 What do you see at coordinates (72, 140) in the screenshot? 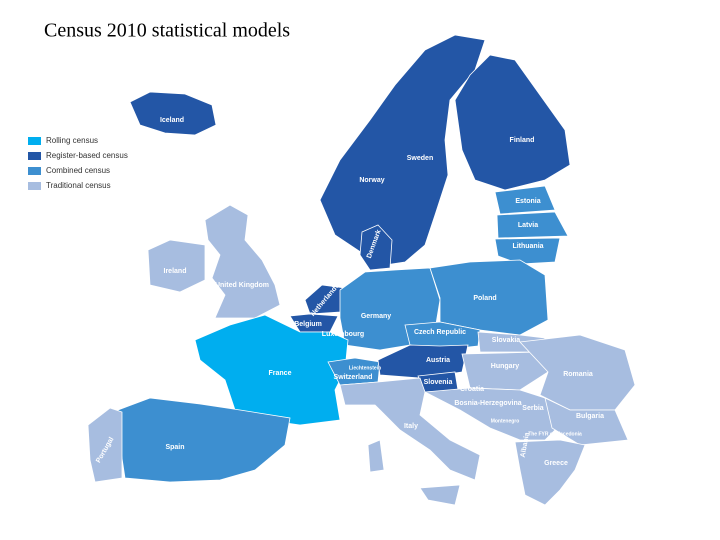
I see `legend-label: Rolling census` at bounding box center [72, 140].